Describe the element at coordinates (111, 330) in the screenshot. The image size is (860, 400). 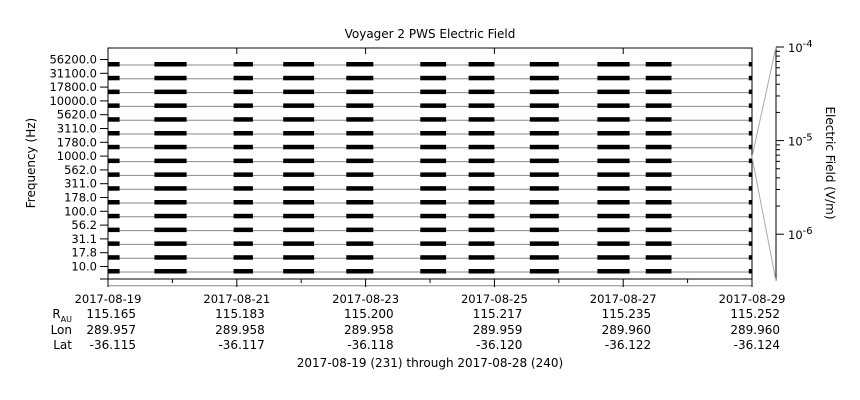
I see `ephemeris-value: 289.957` at that location.